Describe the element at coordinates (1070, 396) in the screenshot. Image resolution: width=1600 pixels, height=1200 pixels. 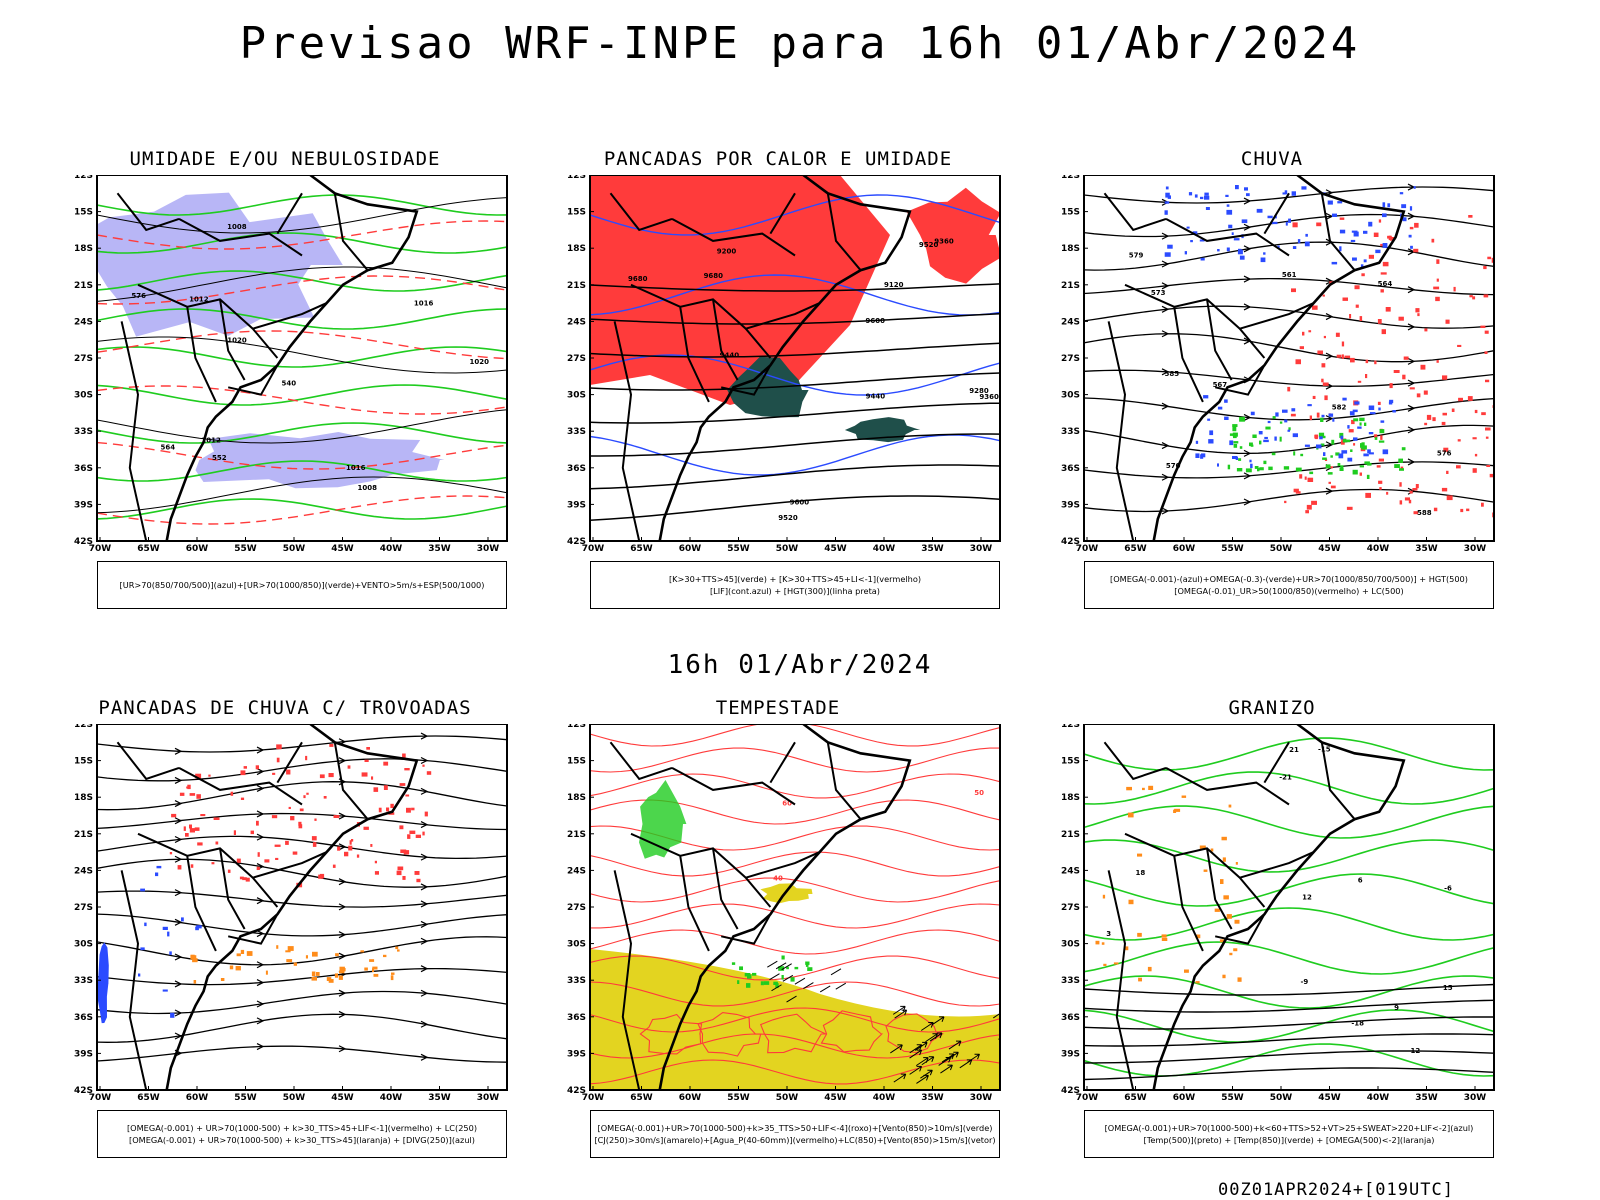
I see `lat-tick-label: 30S` at that location.